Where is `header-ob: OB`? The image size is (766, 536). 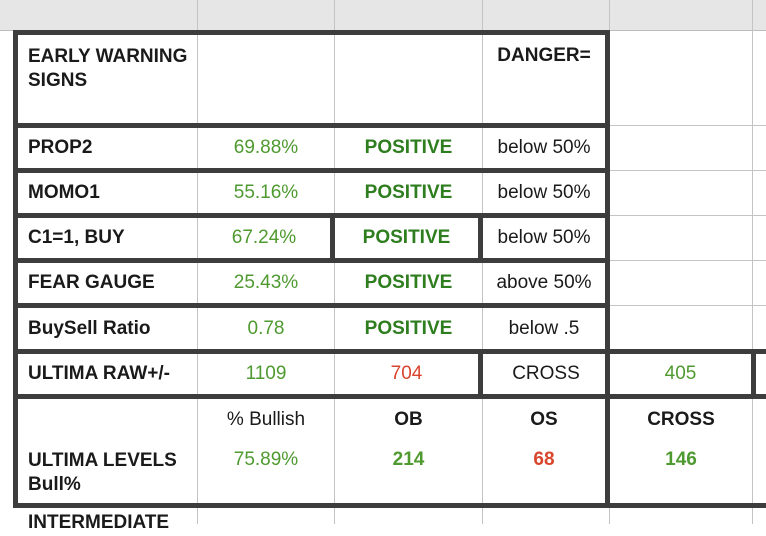
header-ob: OB is located at coordinates (408, 419).